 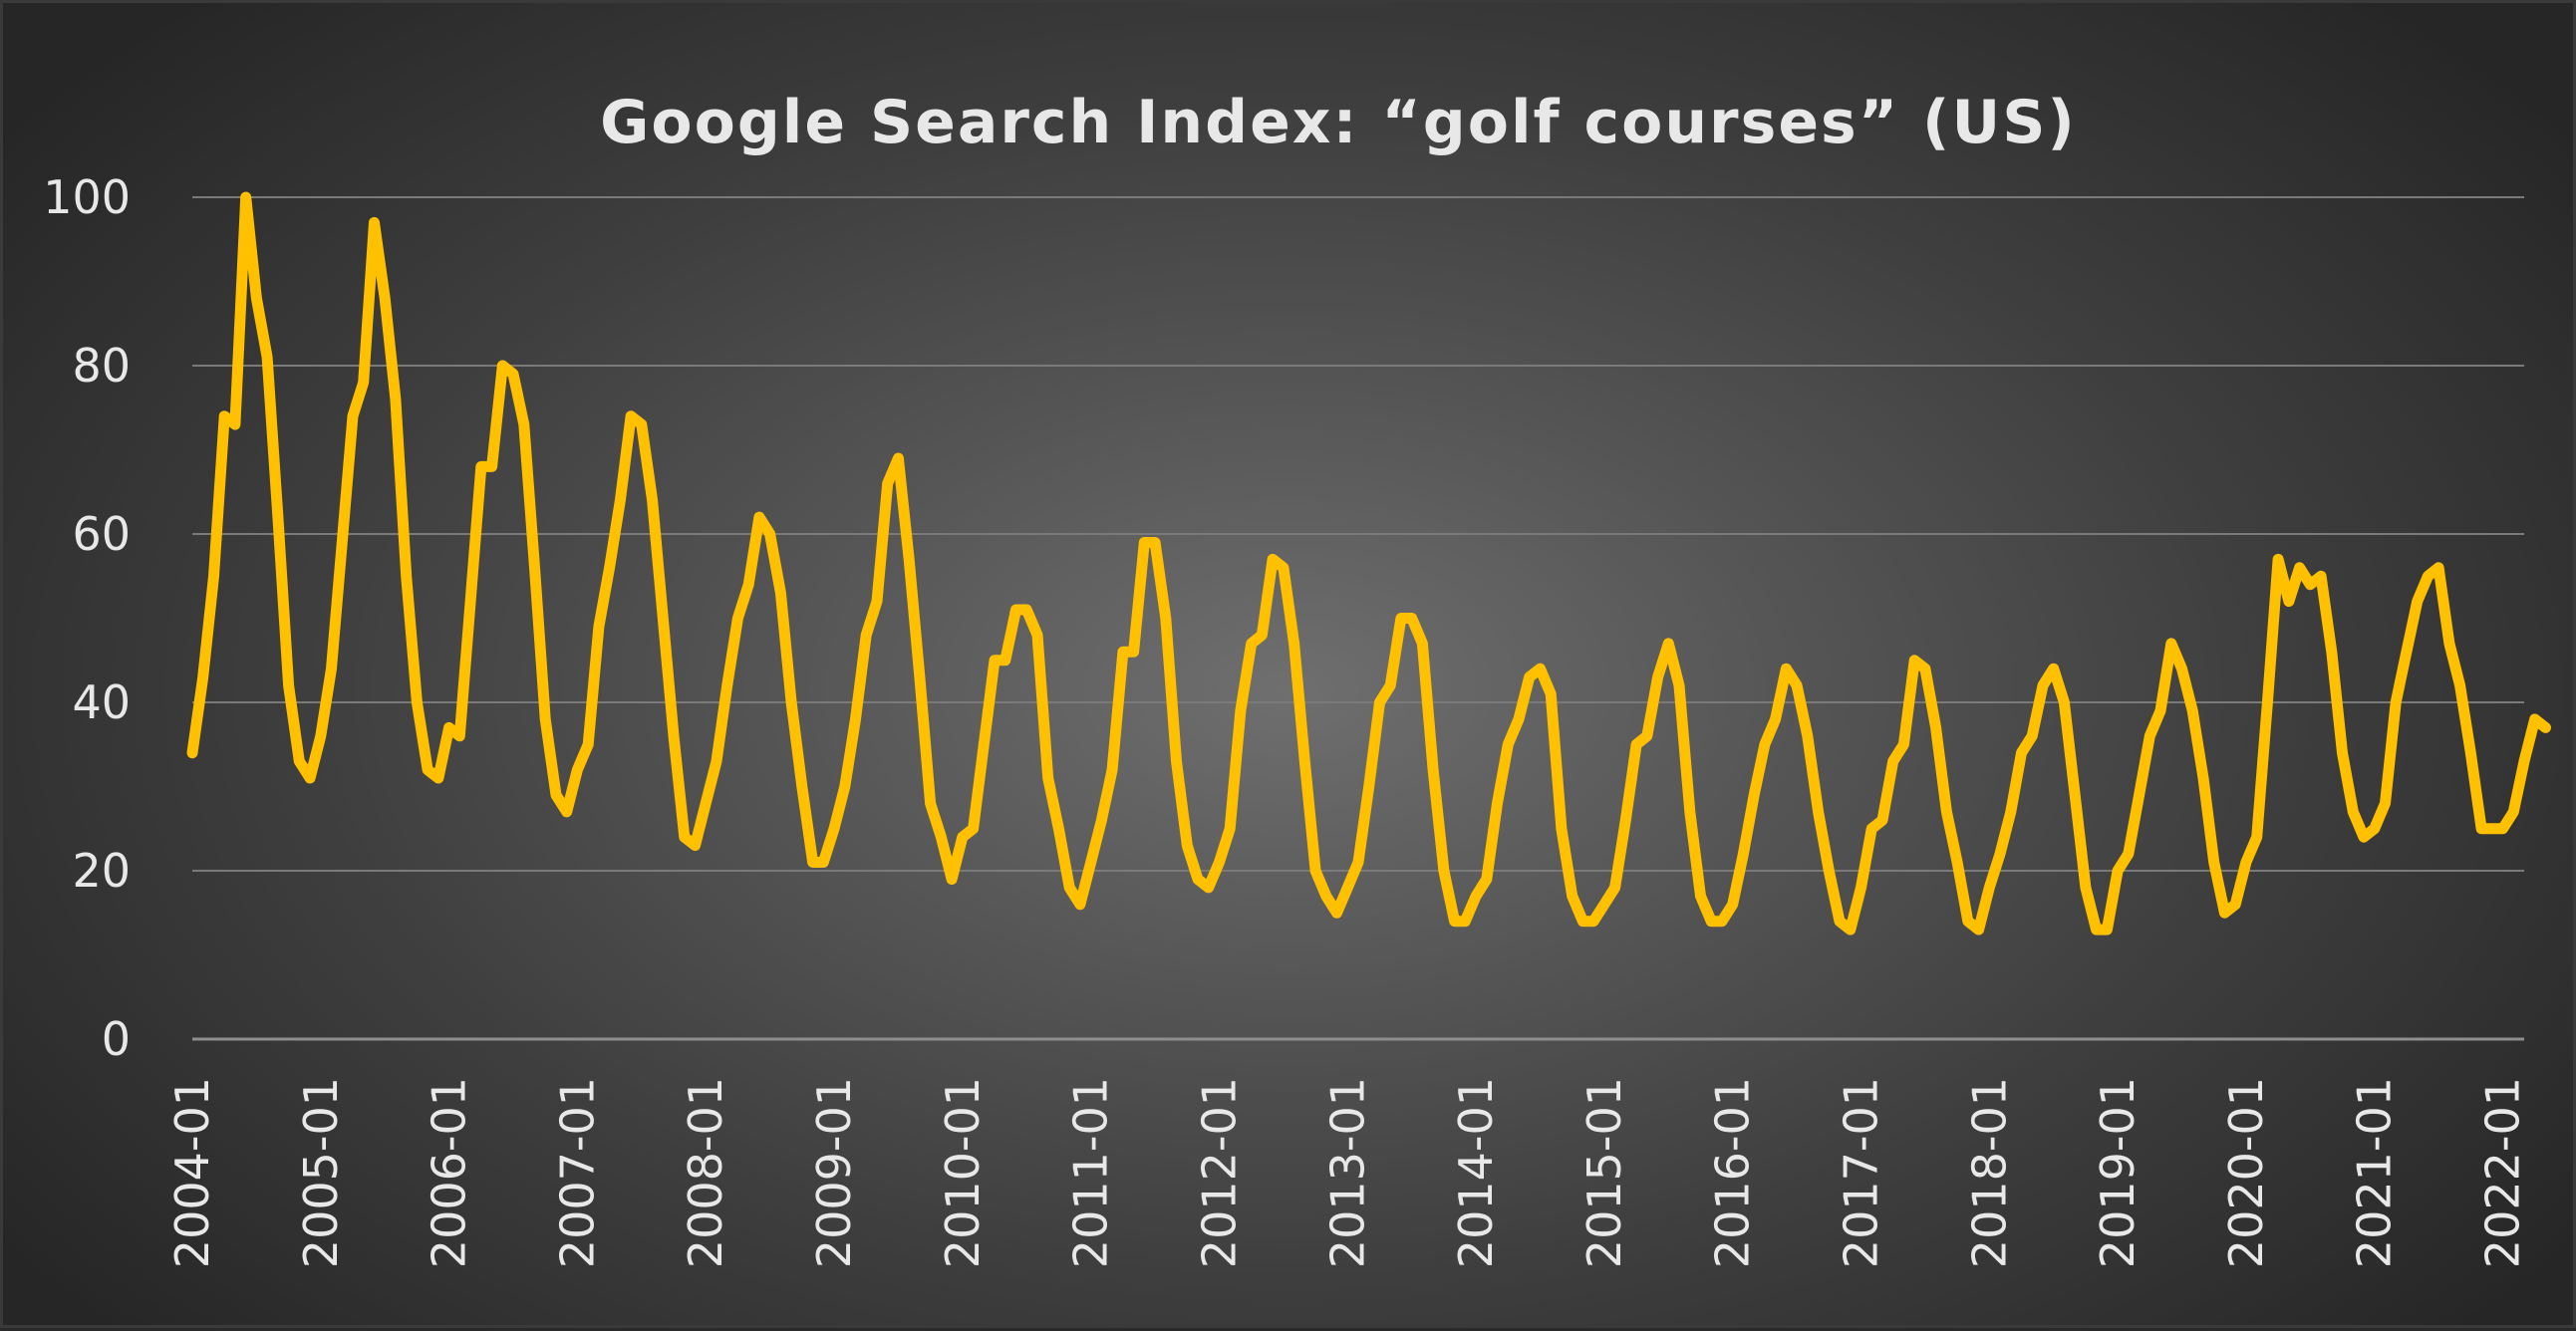 I want to click on x-tick-label-2009-01: 2009-01, so click(x=834, y=1172).